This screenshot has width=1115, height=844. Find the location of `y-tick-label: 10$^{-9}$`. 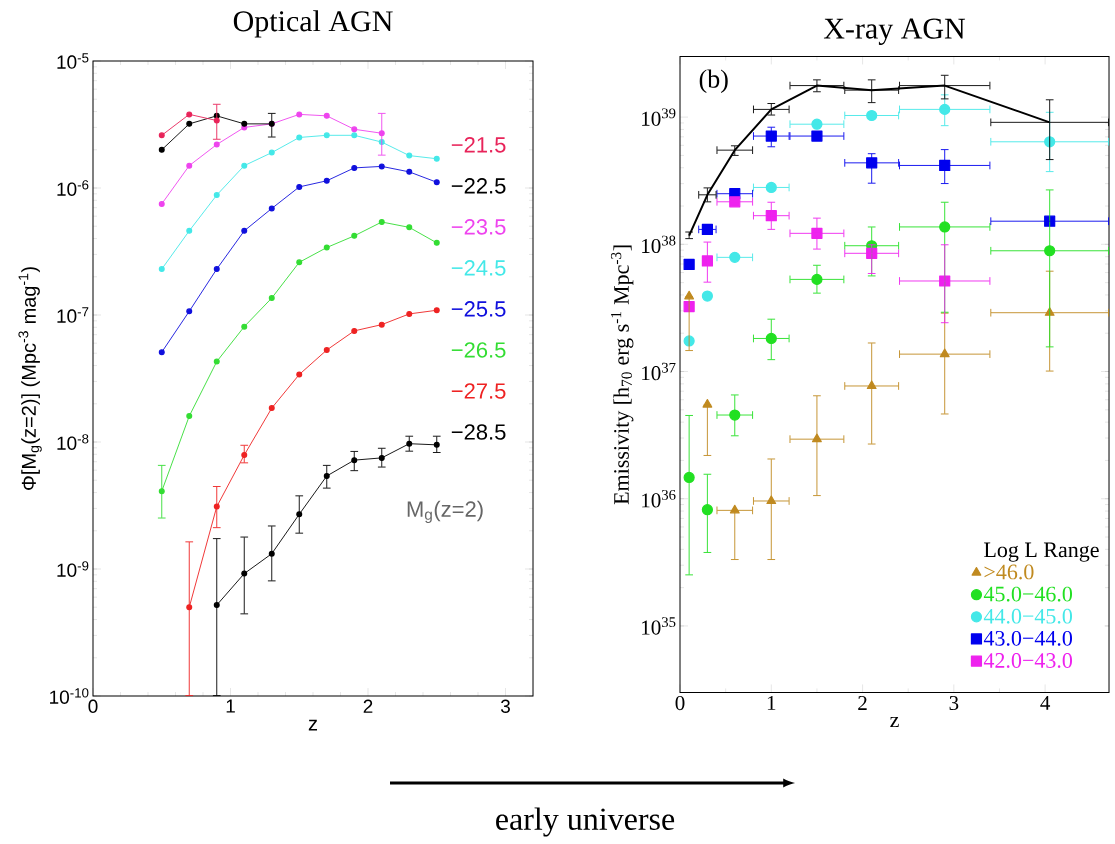

y-tick-label: 10$^{-9}$ is located at coordinates (73, 569).